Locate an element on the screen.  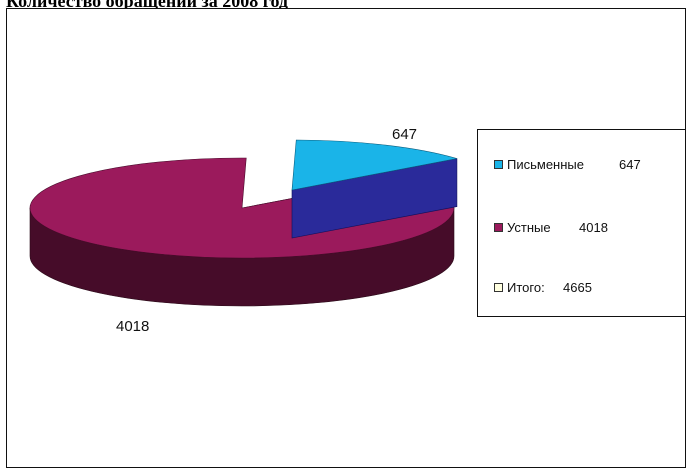
legend: Письменные 647 Устные 4018 Итого: 4665 is located at coordinates (581, 223).